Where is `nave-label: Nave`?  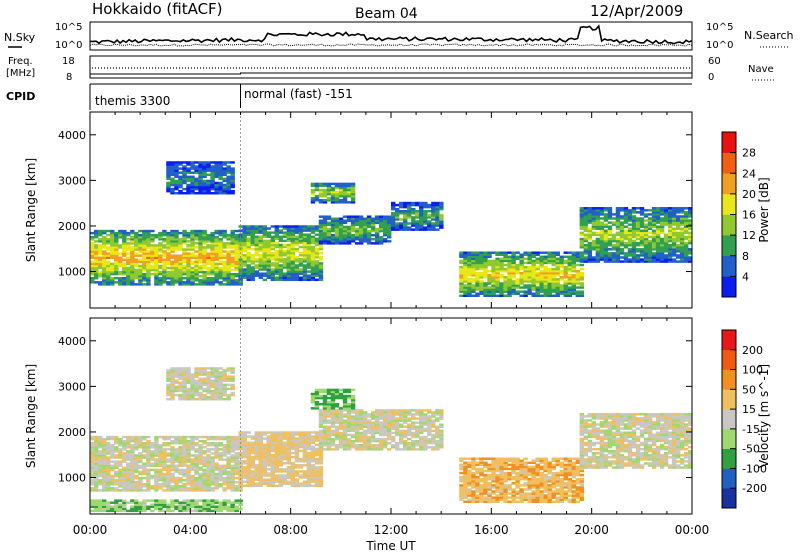 nave-label: Nave is located at coordinates (761, 69).